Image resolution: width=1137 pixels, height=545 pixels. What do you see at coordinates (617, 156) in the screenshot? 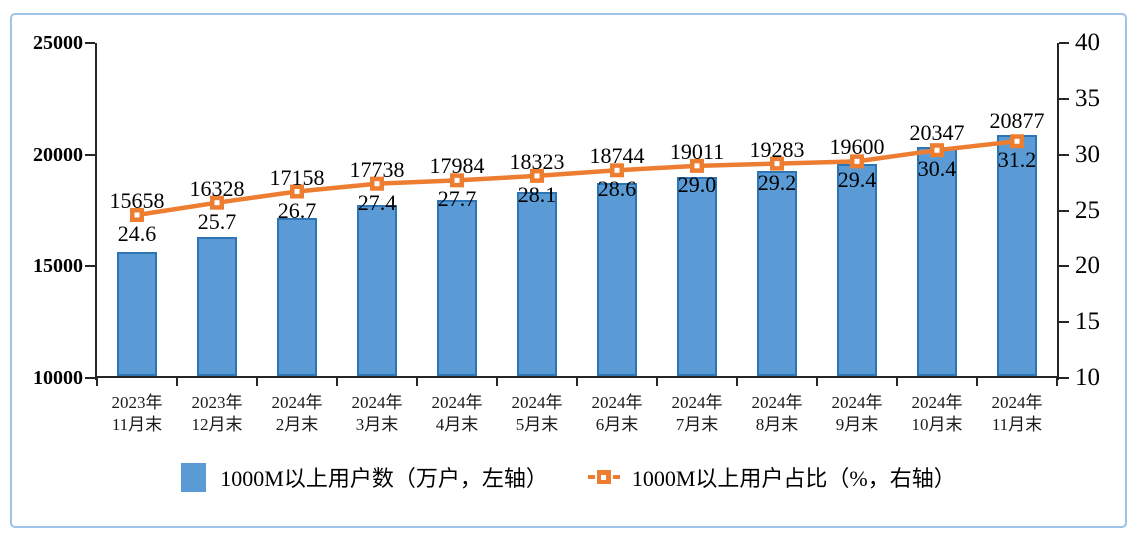
I see `bar-value-label: 18744` at bounding box center [617, 156].